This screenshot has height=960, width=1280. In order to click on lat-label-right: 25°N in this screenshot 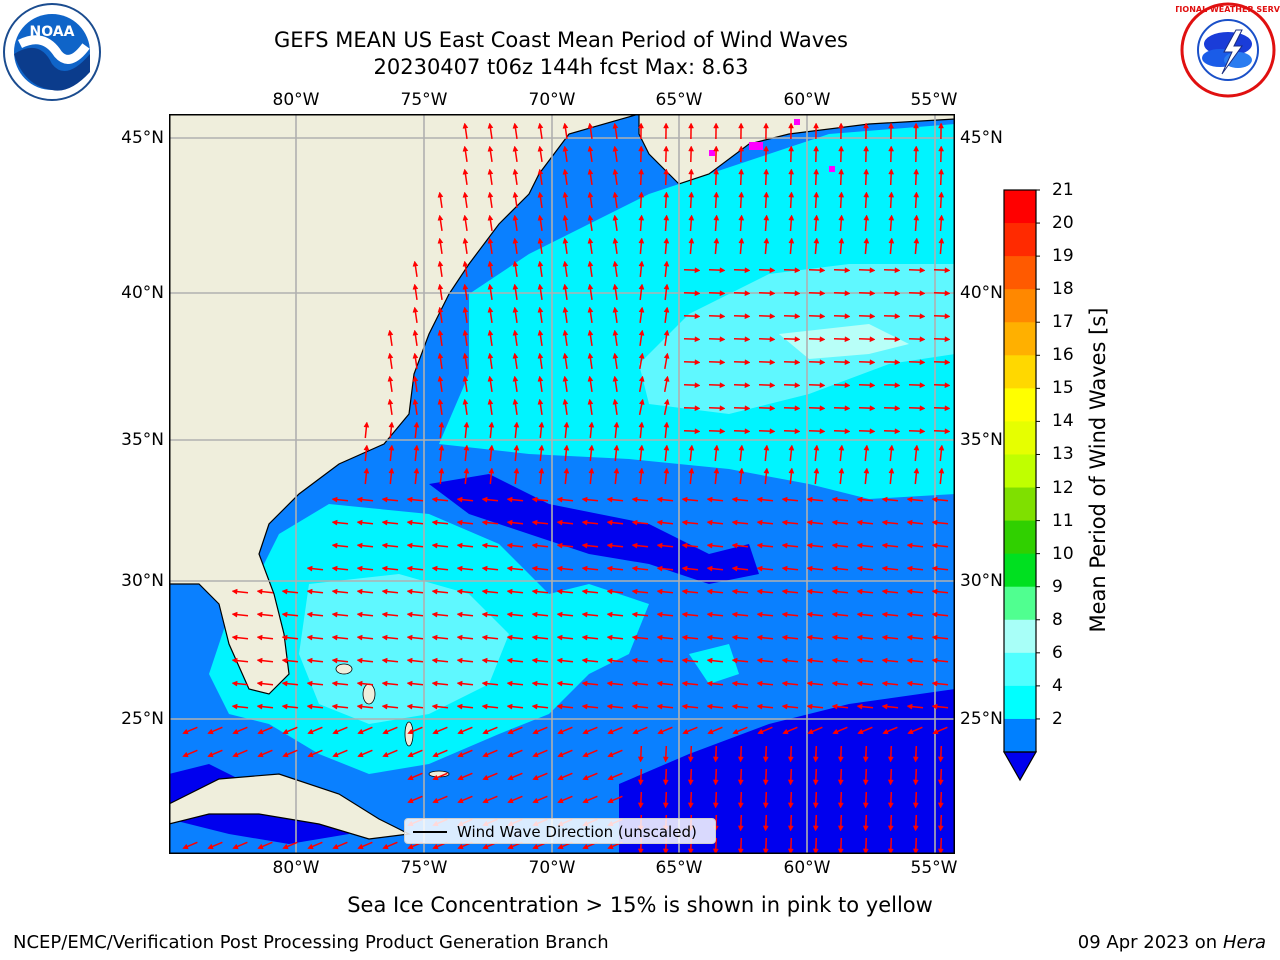, I will do `click(981, 719)`.